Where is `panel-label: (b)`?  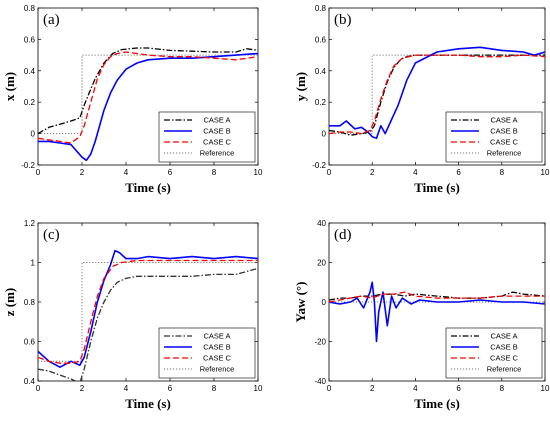 panel-label: (b) is located at coordinates (343, 20).